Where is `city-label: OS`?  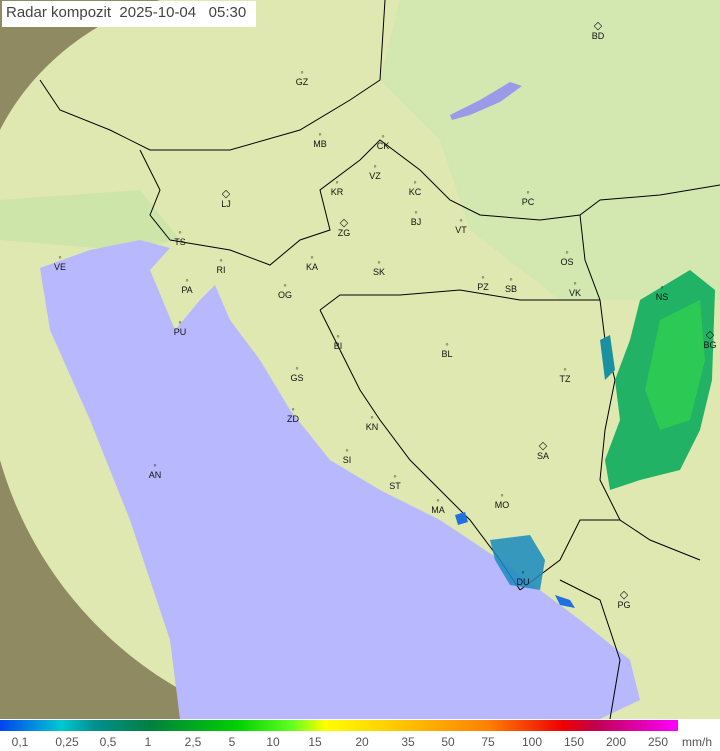 city-label: OS is located at coordinates (567, 262).